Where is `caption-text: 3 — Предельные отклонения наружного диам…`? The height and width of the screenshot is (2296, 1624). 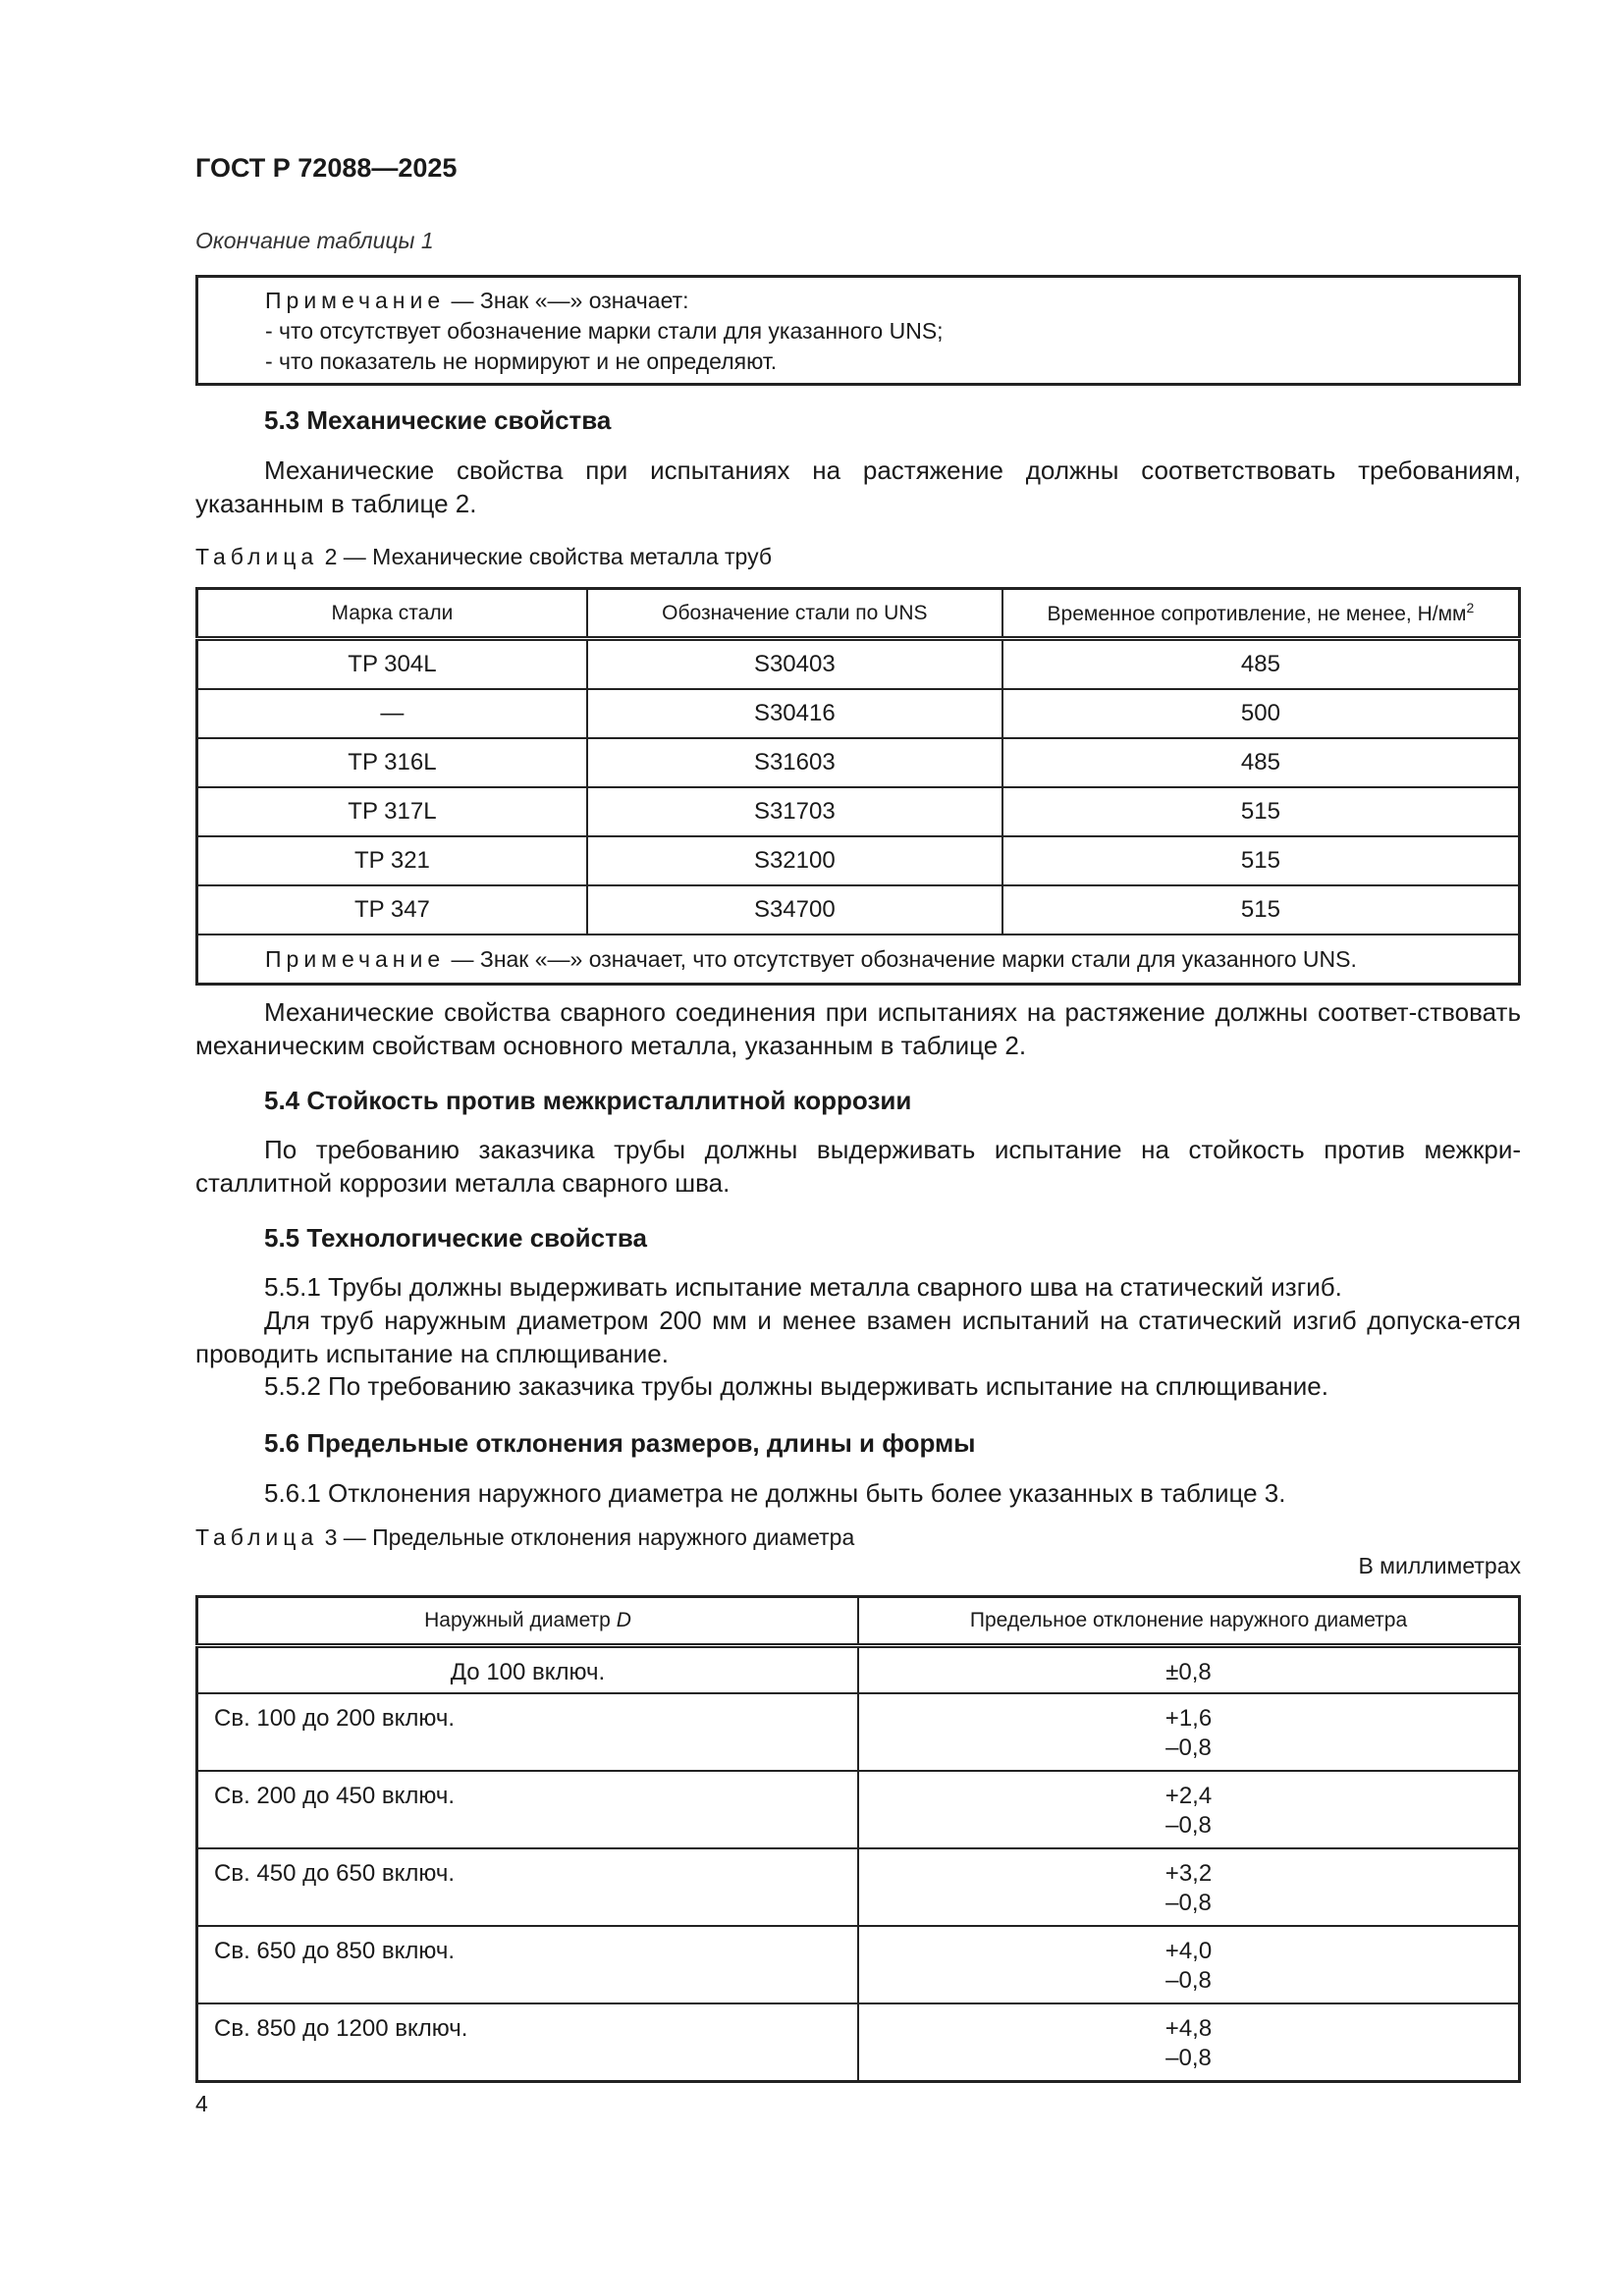 caption-text: 3 — Предельные отклонения наружного диам… is located at coordinates (586, 1537).